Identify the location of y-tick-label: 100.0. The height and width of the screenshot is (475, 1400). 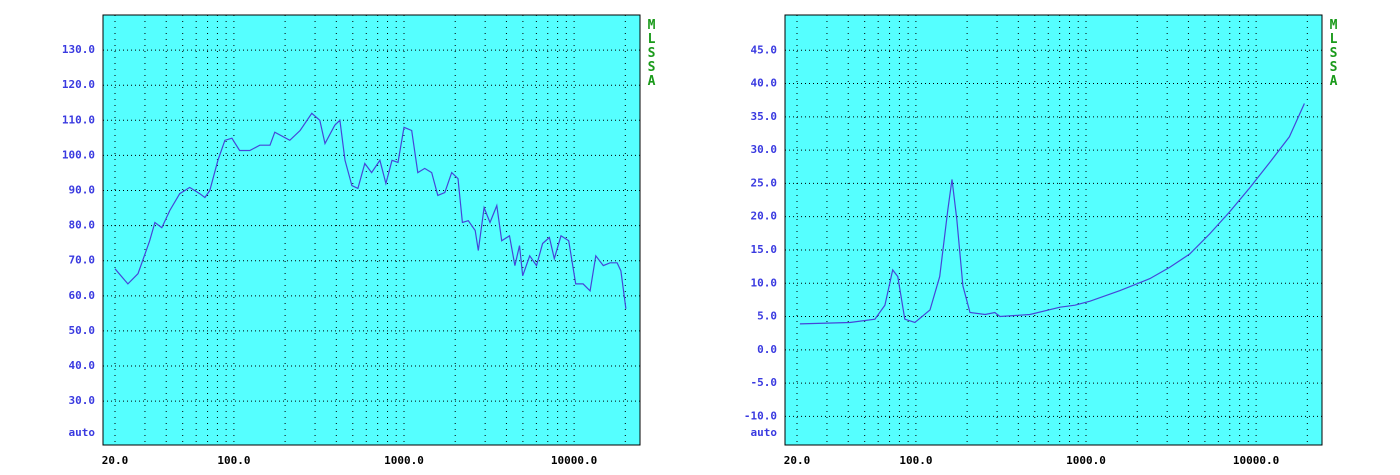
(78, 154).